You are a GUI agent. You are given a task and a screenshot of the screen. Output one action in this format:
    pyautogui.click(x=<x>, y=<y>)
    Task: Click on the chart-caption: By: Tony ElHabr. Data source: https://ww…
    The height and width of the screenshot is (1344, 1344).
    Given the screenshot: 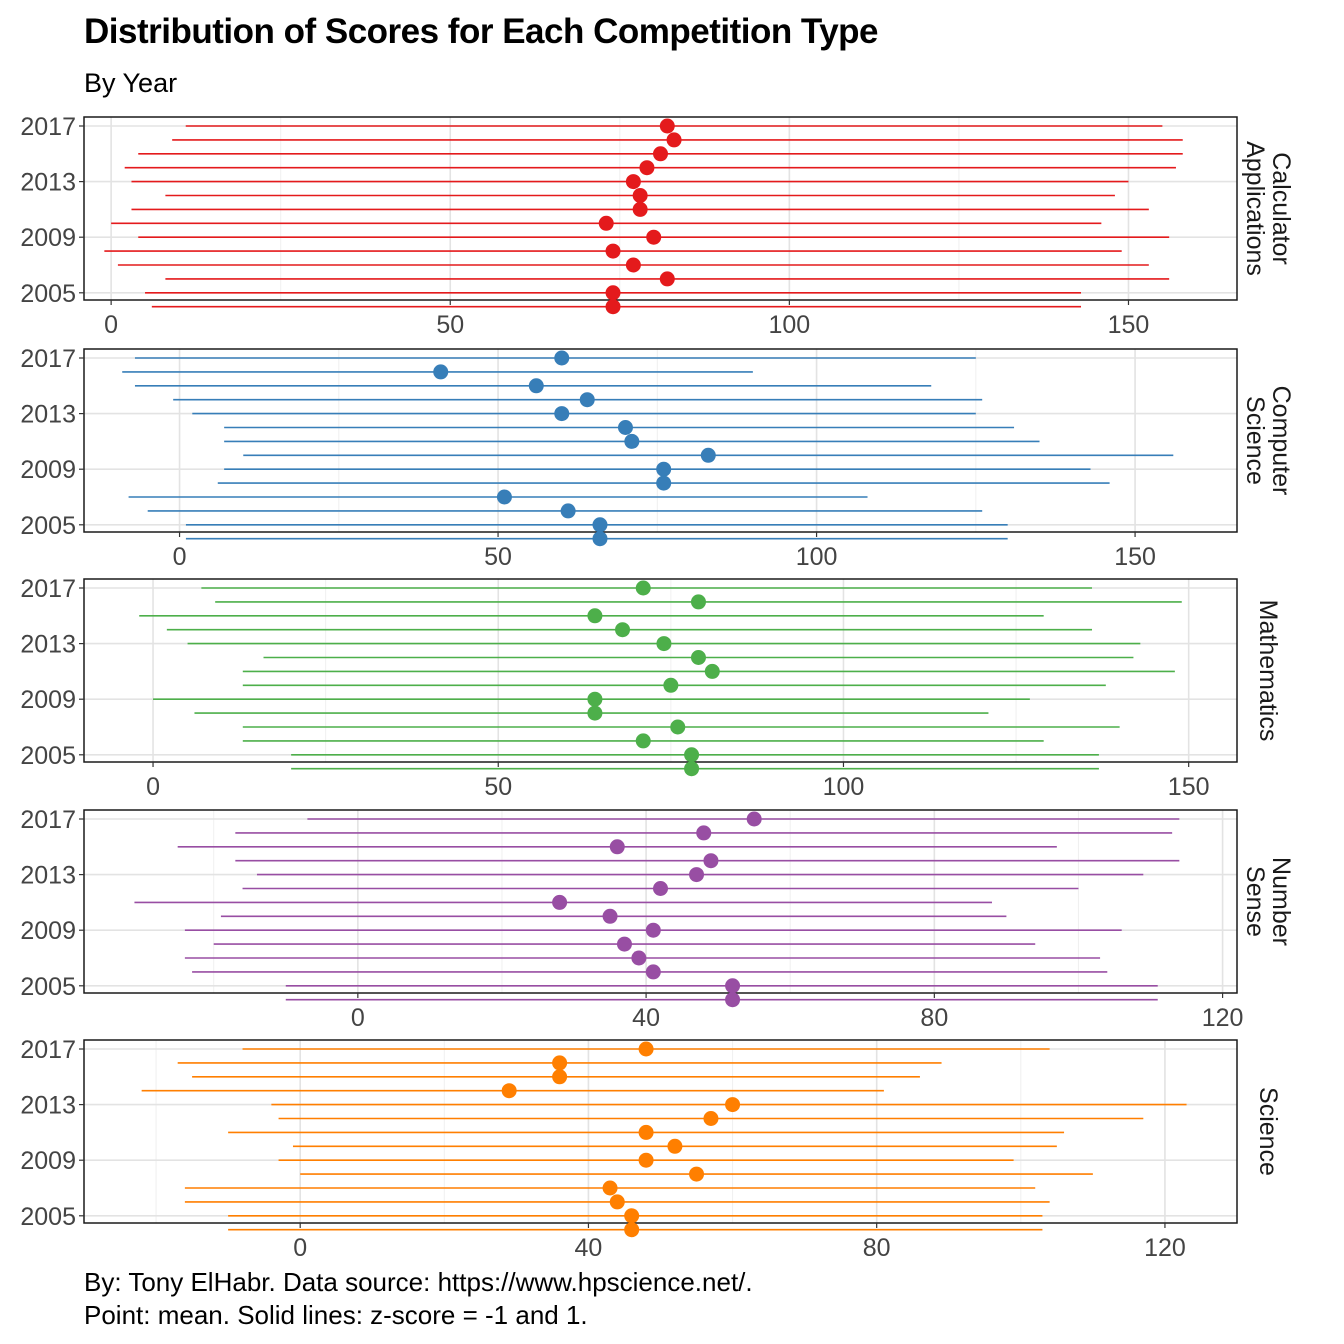 What is the action you would take?
    pyautogui.click(x=418, y=1299)
    